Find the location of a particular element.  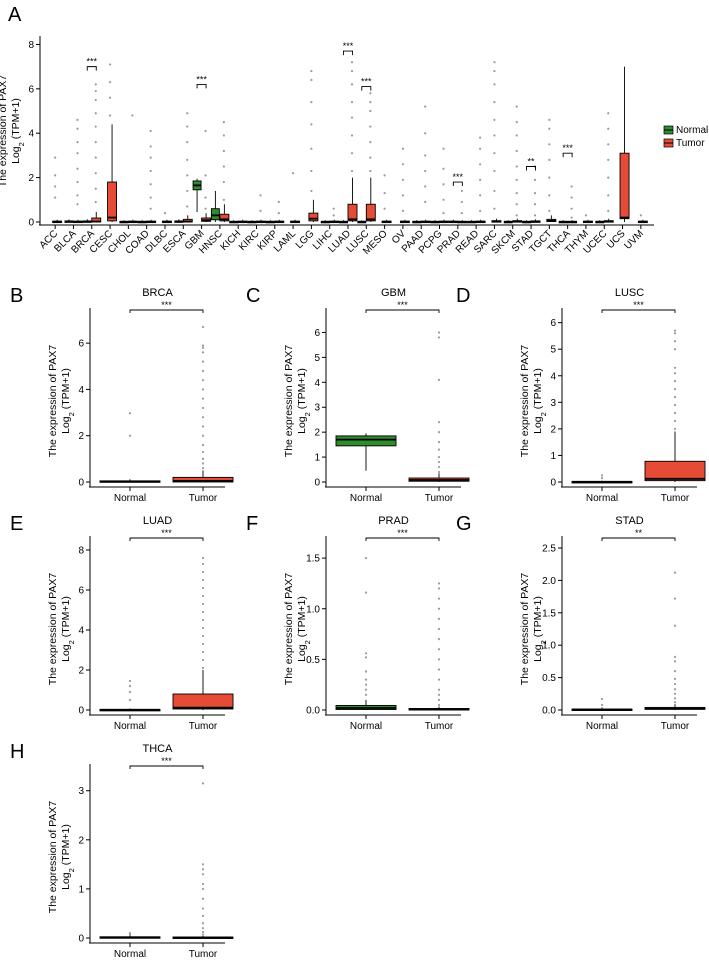

y-tick-label-g: 2.0 is located at coordinates (549, 581).